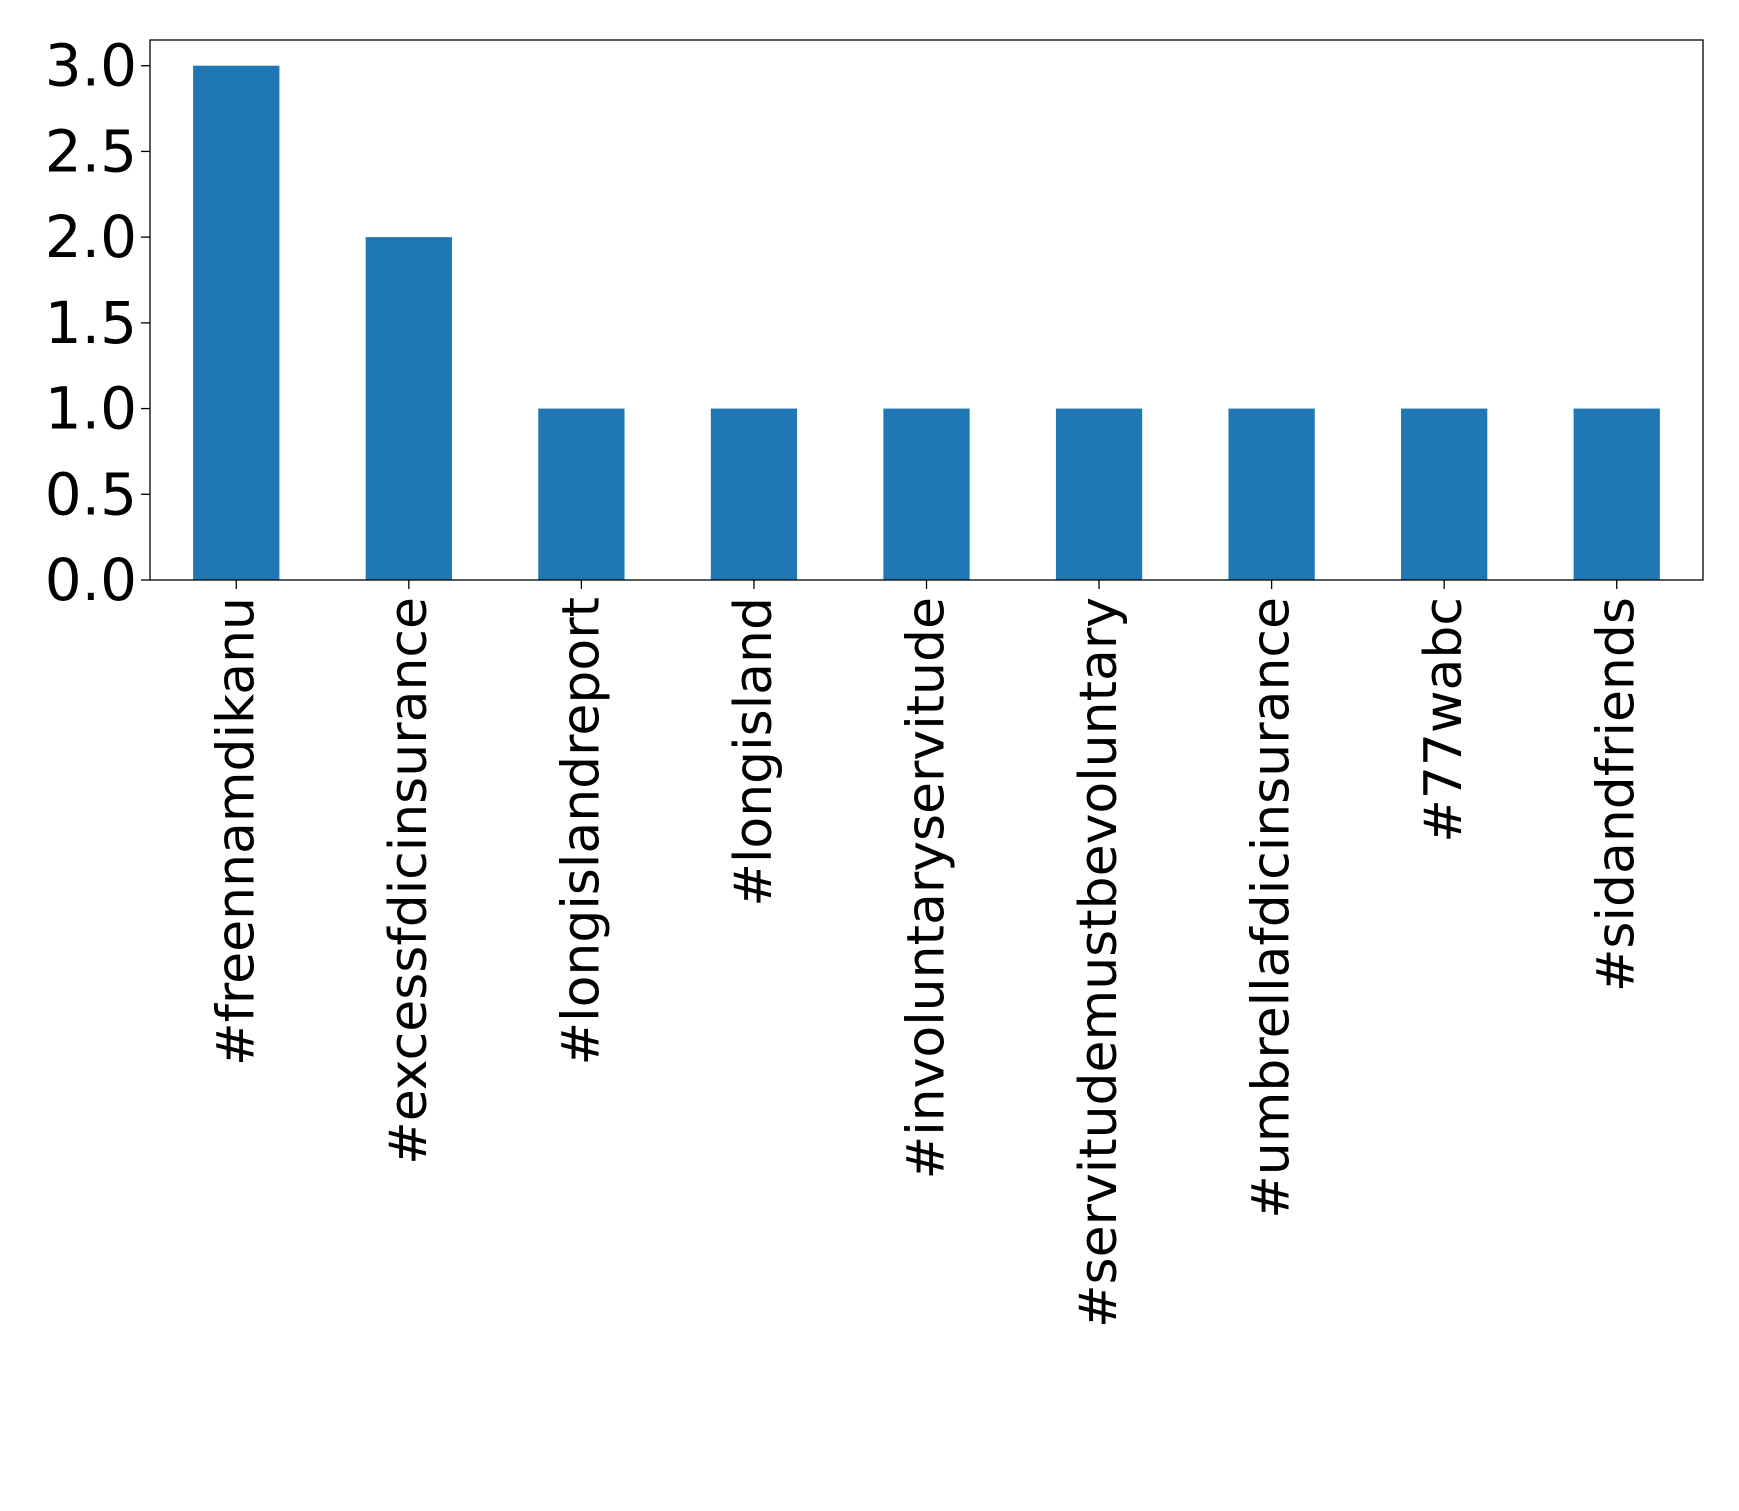 The image size is (1739, 1511). I want to click on y-tick-label: 1.0, so click(91, 409).